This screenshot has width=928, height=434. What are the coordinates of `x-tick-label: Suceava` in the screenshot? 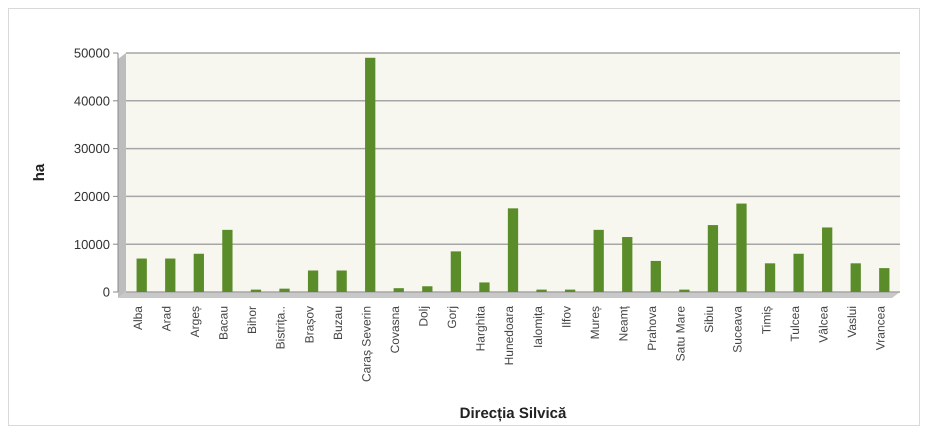 It's located at (737, 329).